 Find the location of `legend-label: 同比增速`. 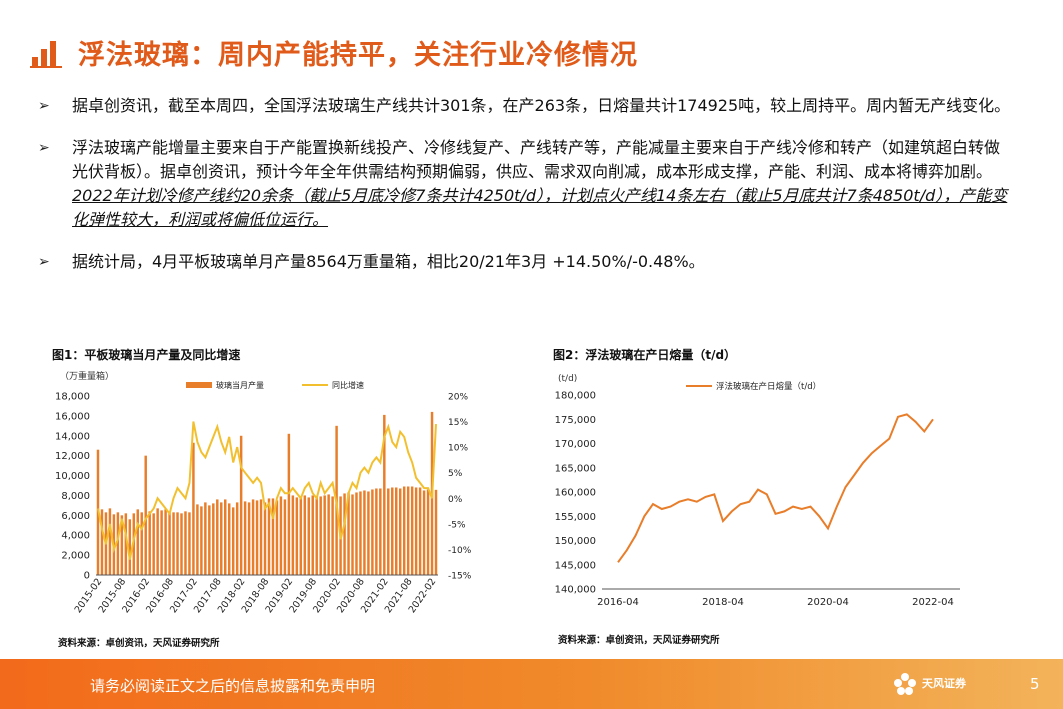

legend-label: 同比增速 is located at coordinates (348, 385).